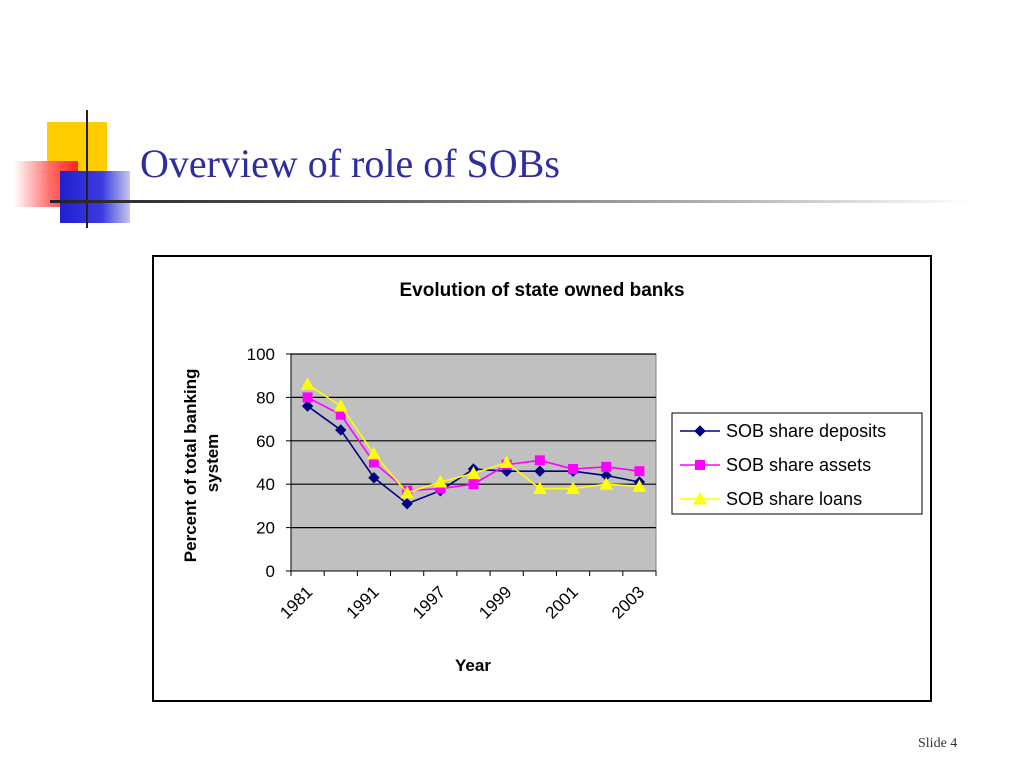 Image resolution: width=1024 pixels, height=768 pixels. Describe the element at coordinates (265, 484) in the screenshot. I see `y-tick-label: 40` at that location.